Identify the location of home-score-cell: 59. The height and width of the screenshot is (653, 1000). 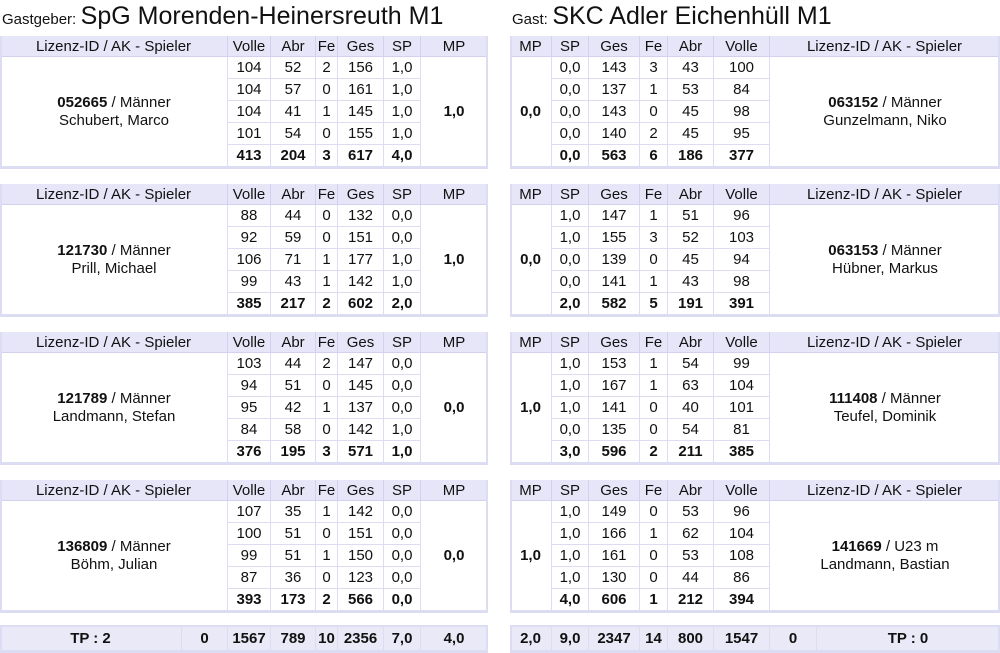
(293, 238).